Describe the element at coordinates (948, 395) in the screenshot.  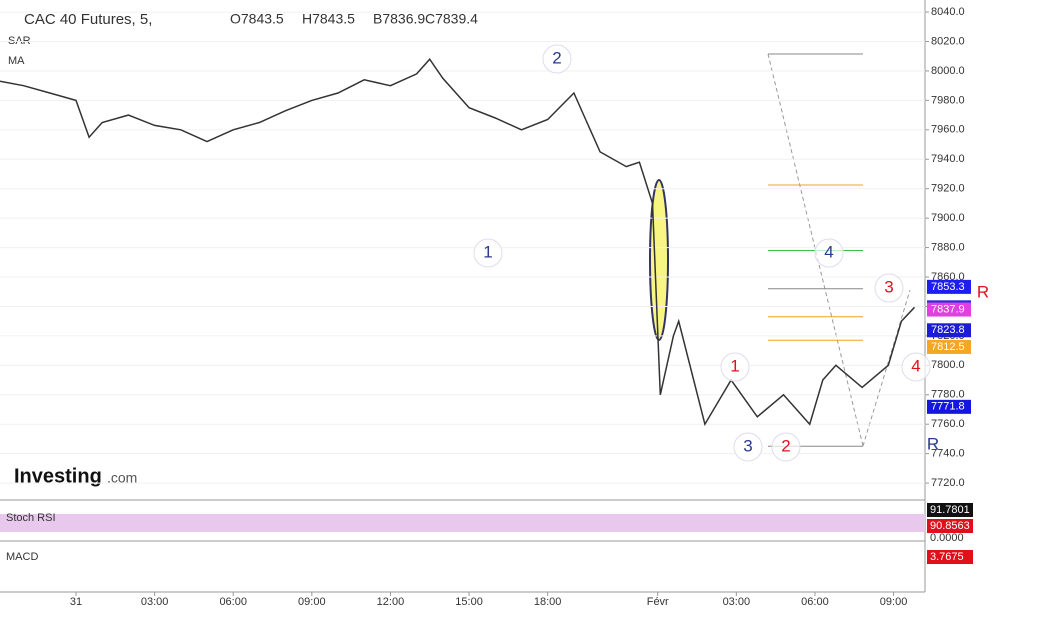
I see `y-tick-label: 7780.0` at that location.